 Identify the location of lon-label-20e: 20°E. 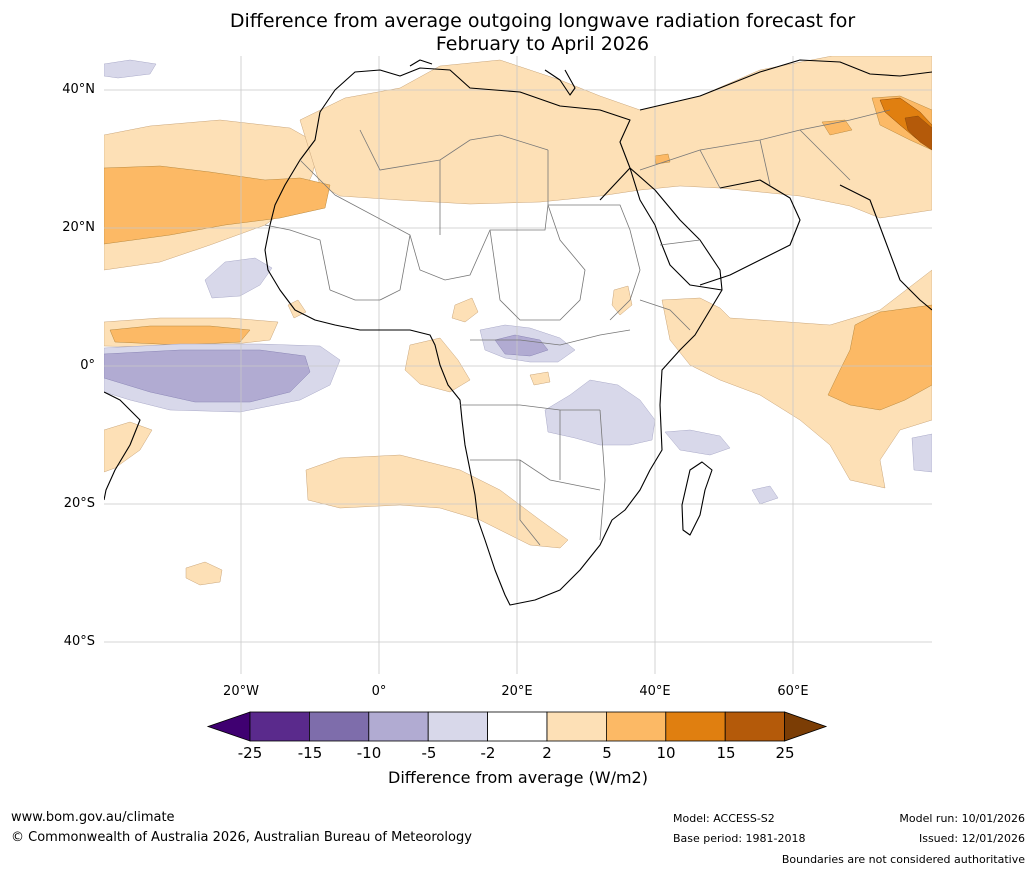
(517, 691).